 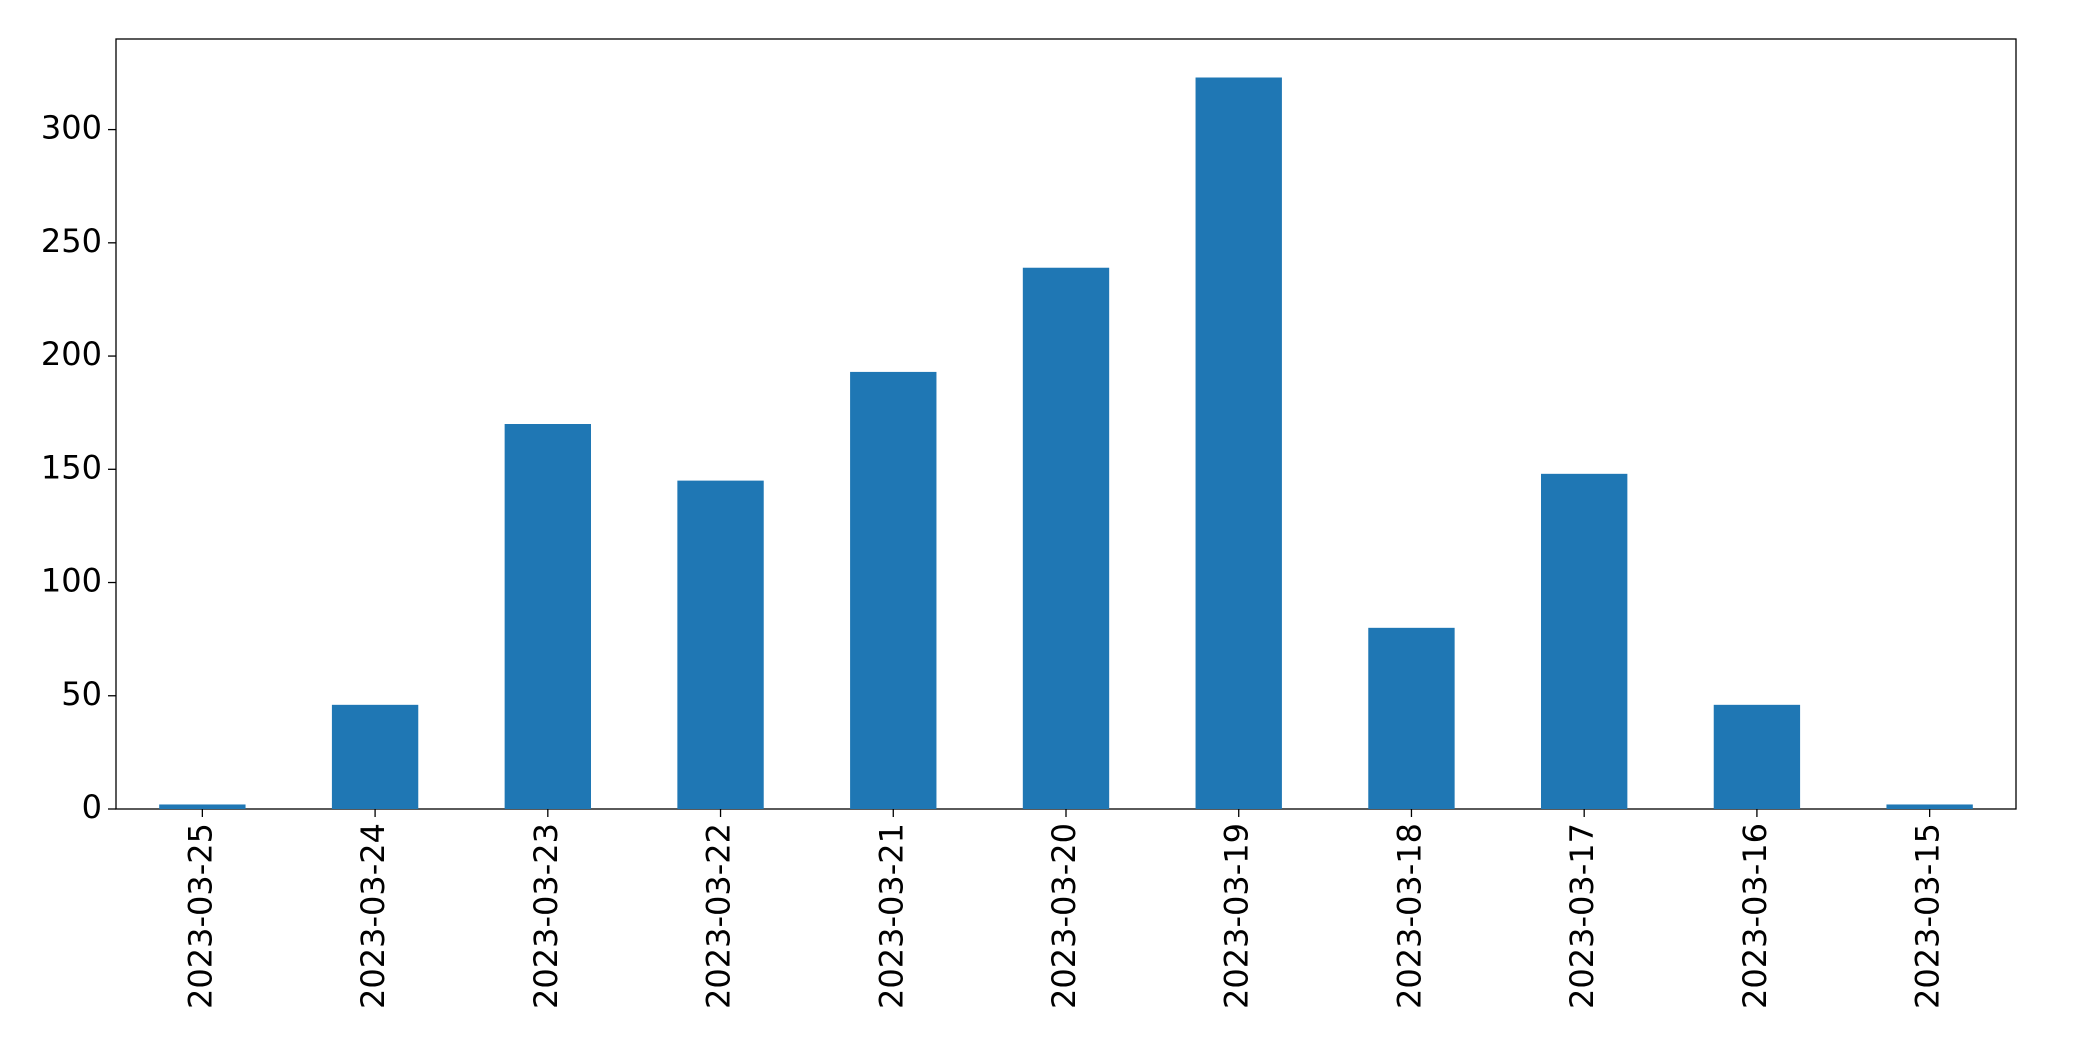 What do you see at coordinates (71, 467) in the screenshot?
I see `y-tick-label: 150` at bounding box center [71, 467].